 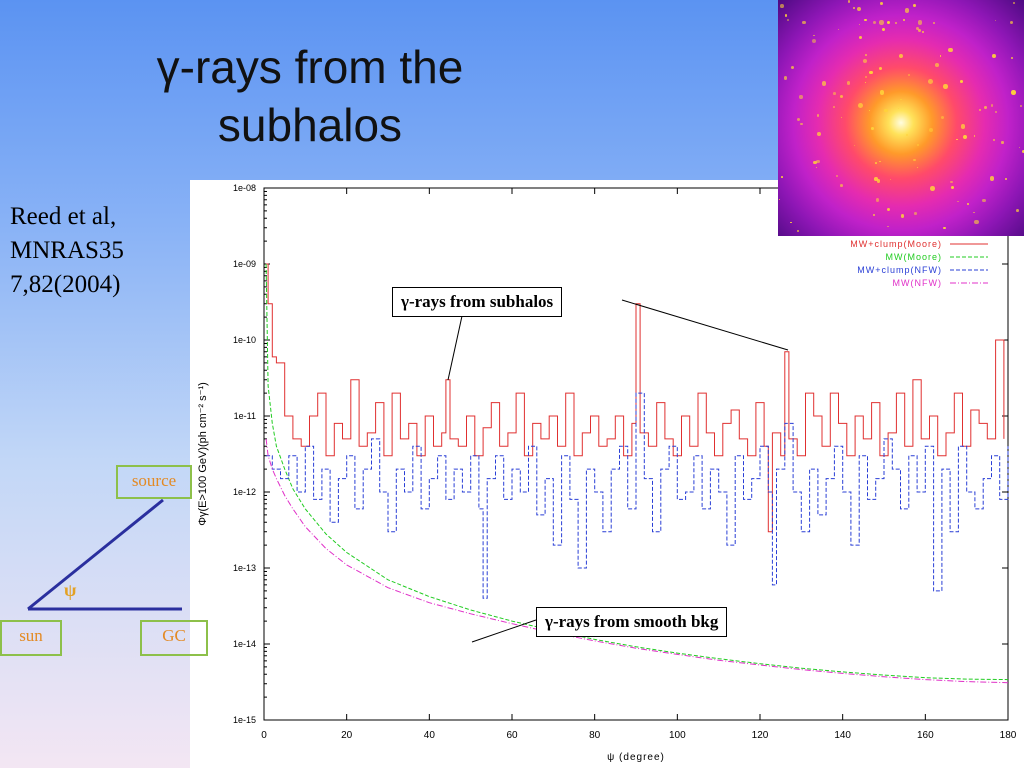 I want to click on x-tick-label: 80, so click(x=595, y=735).